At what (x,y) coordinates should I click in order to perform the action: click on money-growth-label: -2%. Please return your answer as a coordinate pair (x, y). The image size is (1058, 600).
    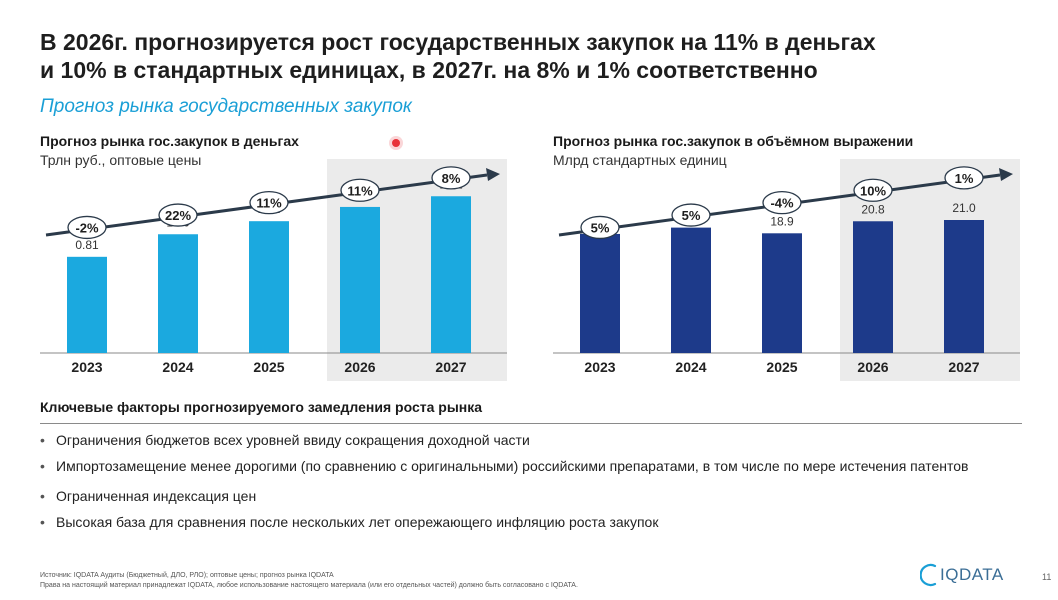
    Looking at the image, I should click on (87, 227).